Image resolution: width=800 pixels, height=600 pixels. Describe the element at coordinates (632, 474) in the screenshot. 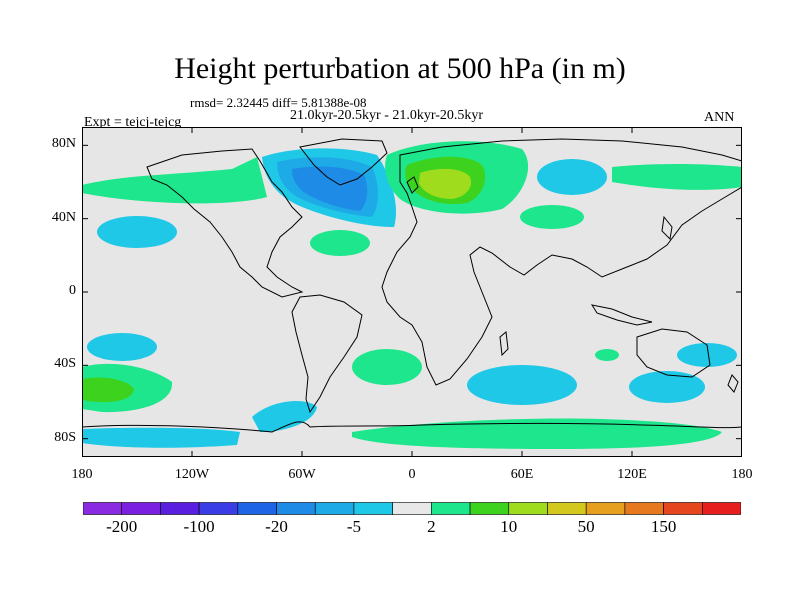

I see `x-tick-label: 120E` at that location.